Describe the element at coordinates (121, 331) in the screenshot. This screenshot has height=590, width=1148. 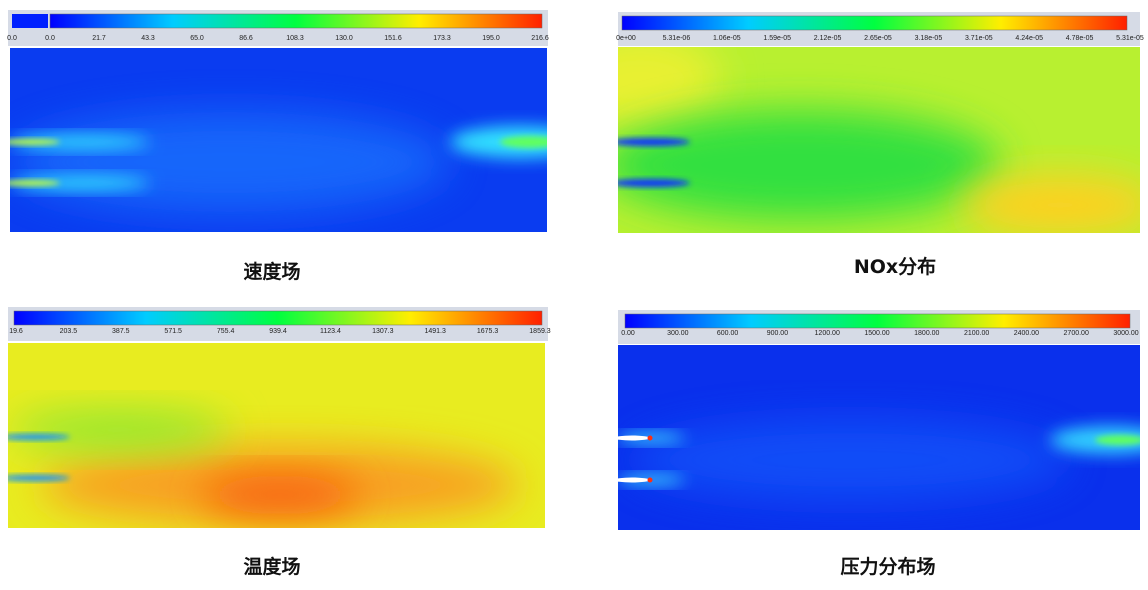
I see `colorbar-label: 387.5` at that location.